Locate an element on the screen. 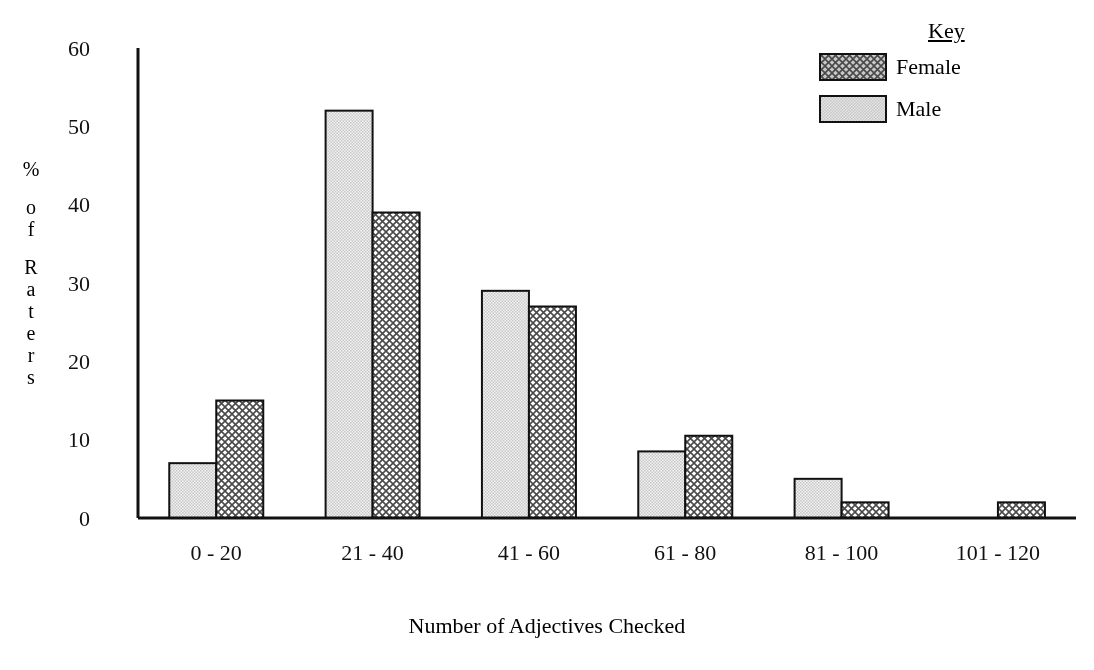  y-tick-label: 60 is located at coordinates (79, 48).